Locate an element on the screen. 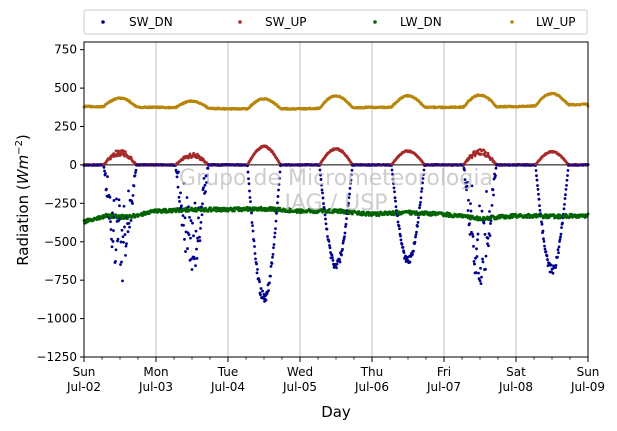  x-tick-label-weekday: Sat is located at coordinates (516, 372).